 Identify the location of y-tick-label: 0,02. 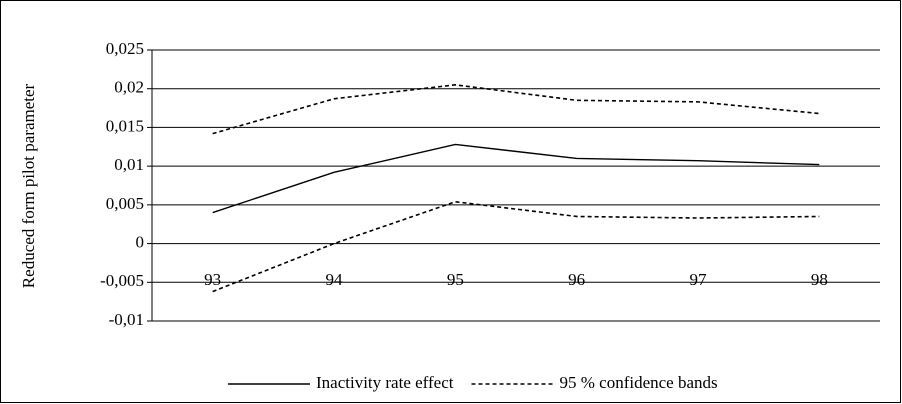
(129, 87).